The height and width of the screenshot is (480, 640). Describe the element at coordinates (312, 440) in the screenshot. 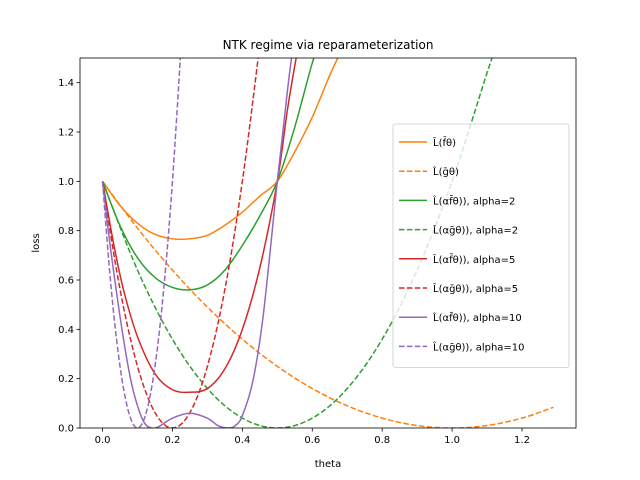

I see `x-tick-label: 0.6` at that location.